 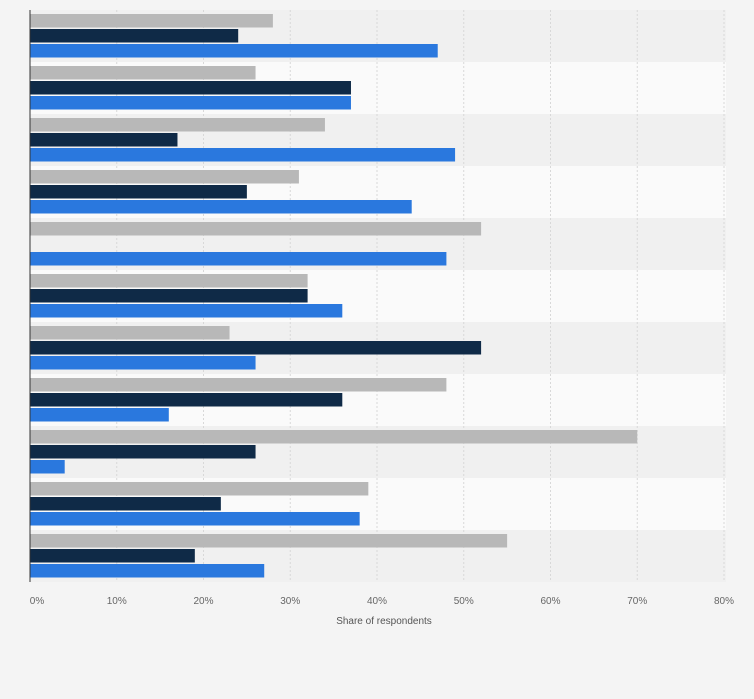 I want to click on x-axis-title: Share of respondents, so click(x=384, y=621).